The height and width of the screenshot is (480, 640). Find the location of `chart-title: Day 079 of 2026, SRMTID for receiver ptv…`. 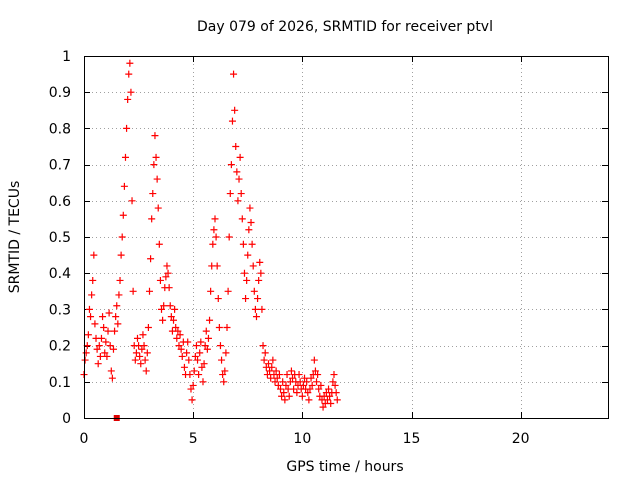

chart-title: Day 079 of 2026, SRMTID for receiver ptv… is located at coordinates (345, 27).